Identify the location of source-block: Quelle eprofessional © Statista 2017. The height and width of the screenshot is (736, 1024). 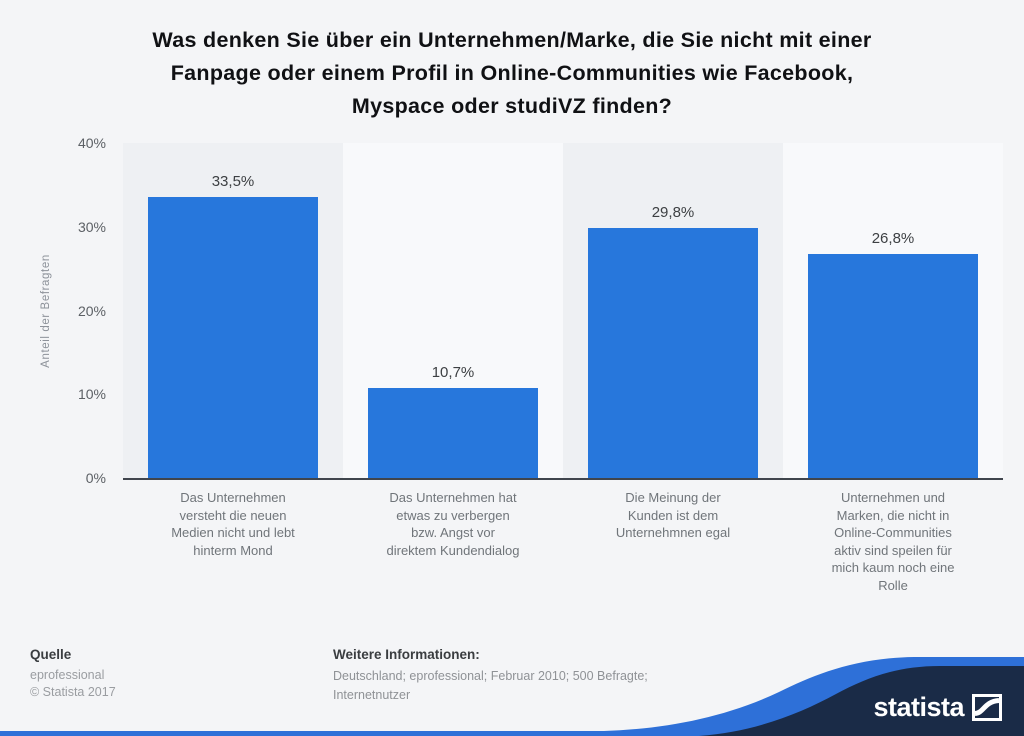
(73, 674).